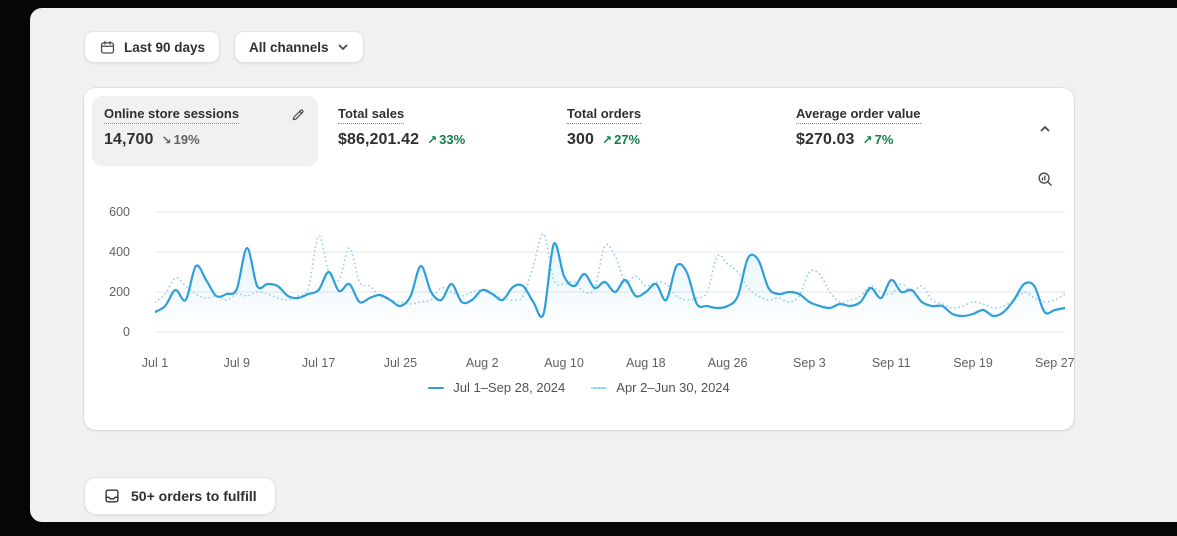 Image resolution: width=1177 pixels, height=536 pixels. Describe the element at coordinates (673, 387) in the screenshot. I see `legend-label: Apr 2–Jun 30, 2024` at that location.